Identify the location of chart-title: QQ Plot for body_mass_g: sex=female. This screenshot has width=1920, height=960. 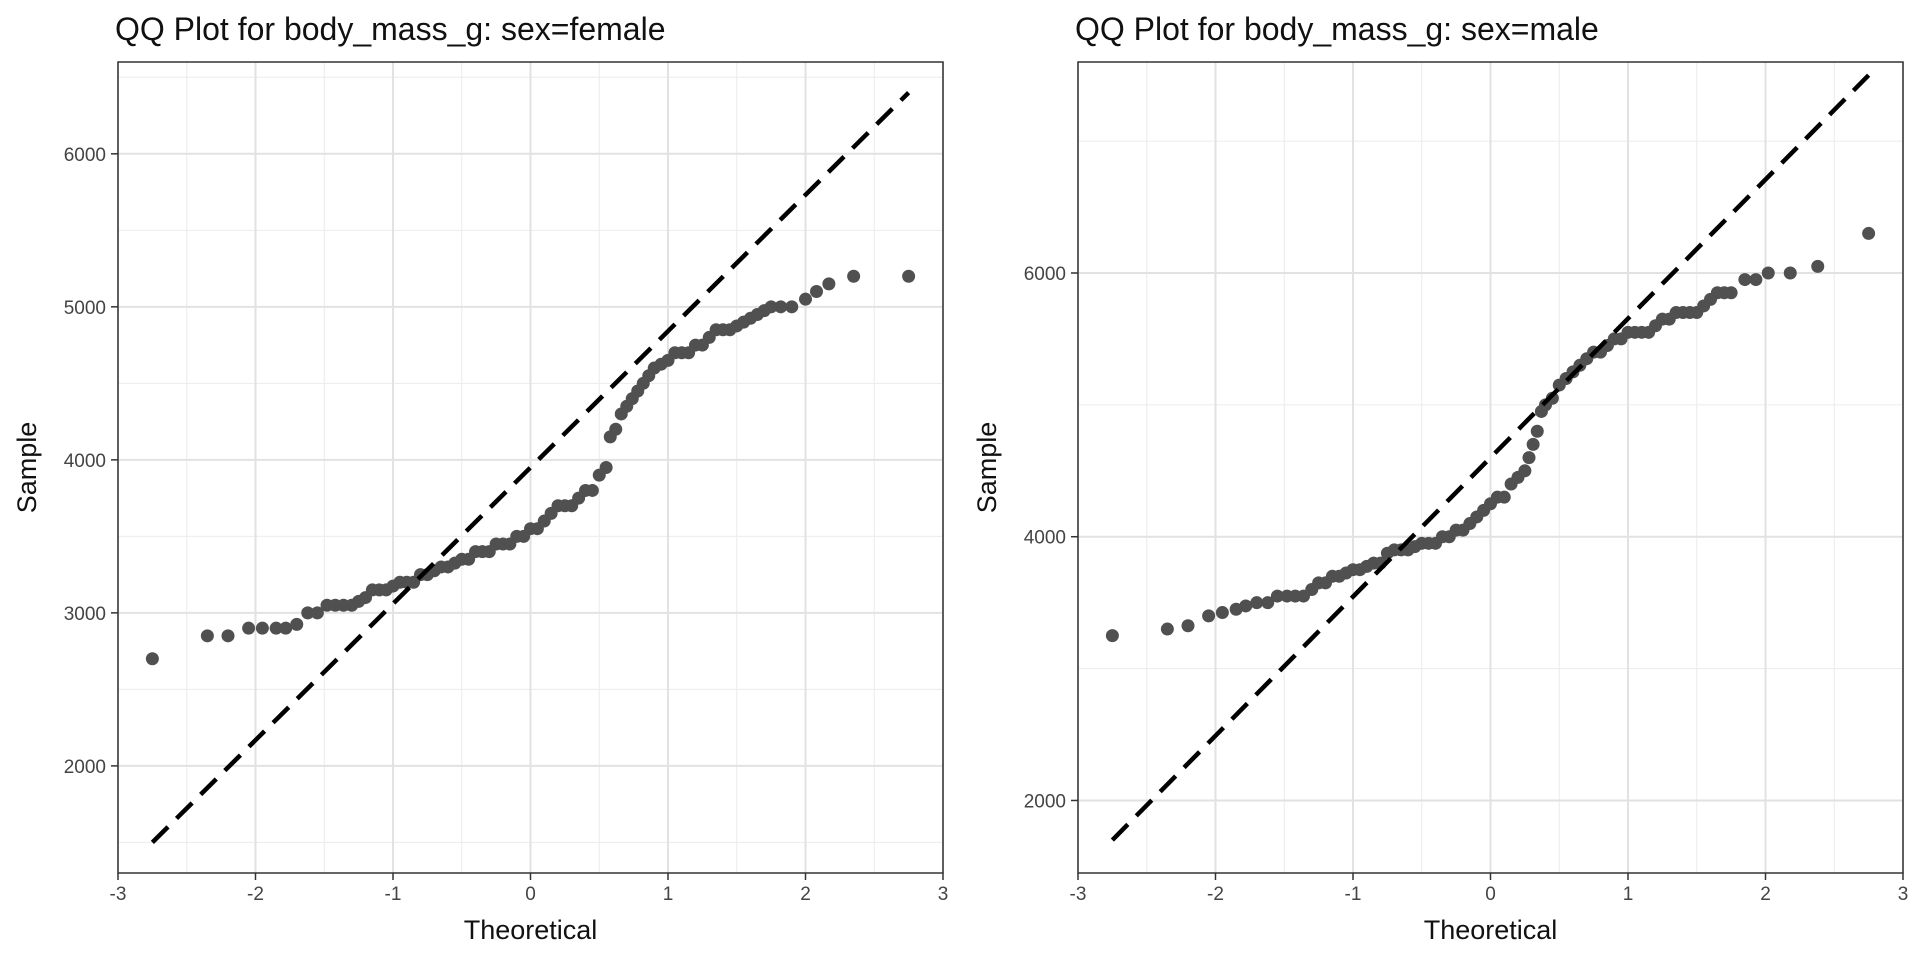
(390, 29).